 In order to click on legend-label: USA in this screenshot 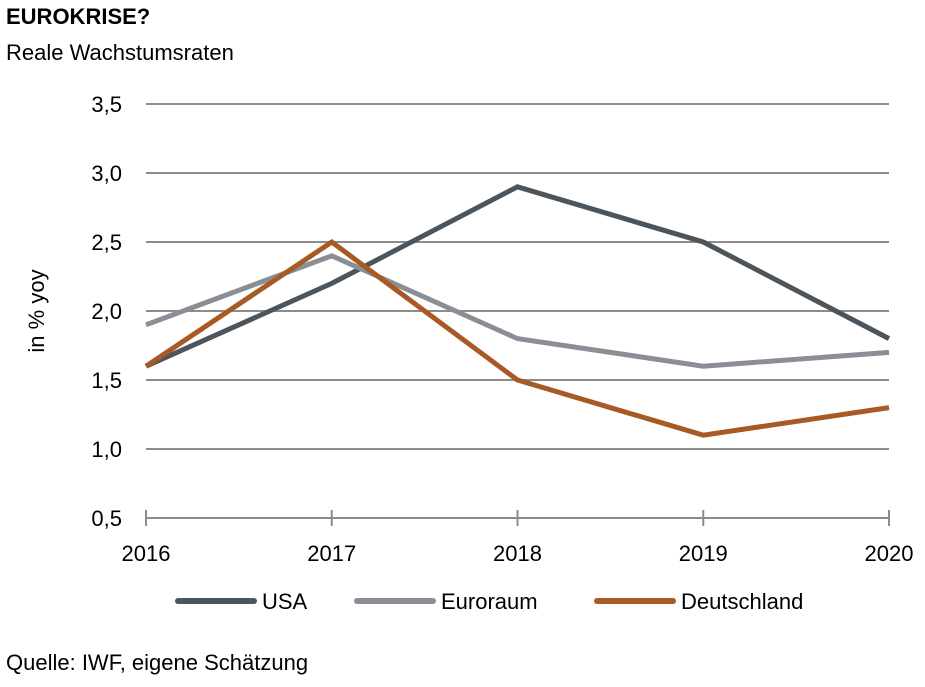, I will do `click(285, 601)`.